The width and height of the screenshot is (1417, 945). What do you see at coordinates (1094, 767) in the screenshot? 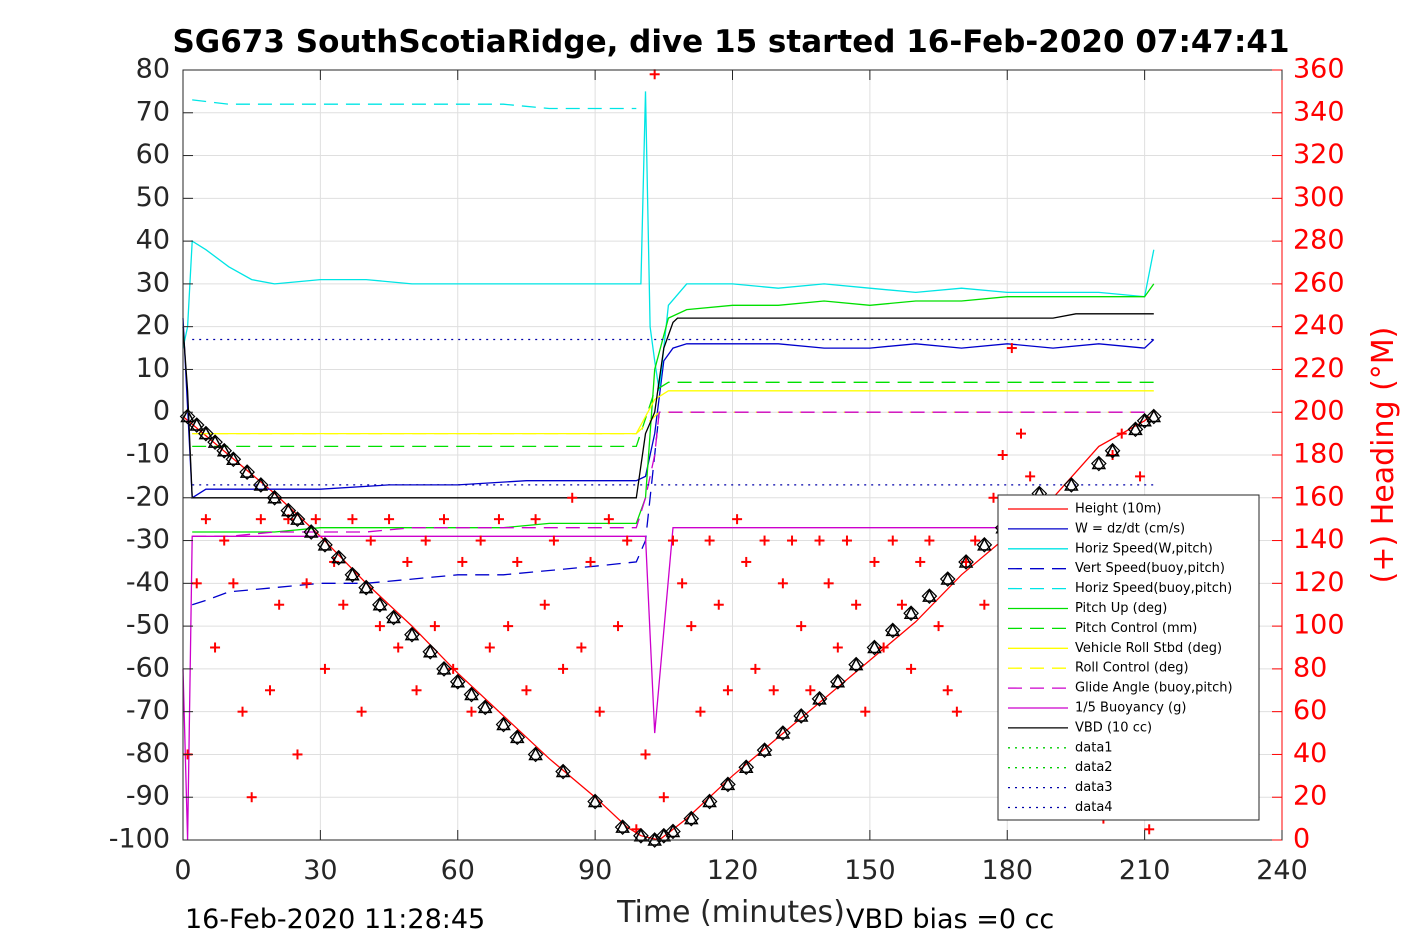
I see `legend-entry: data2` at bounding box center [1094, 767].